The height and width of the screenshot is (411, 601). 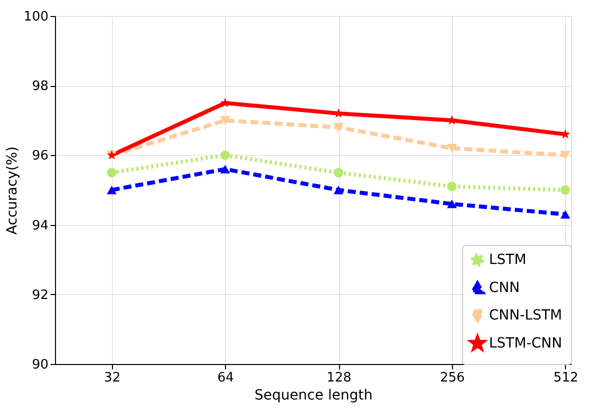 I want to click on x-tick-label: 64, so click(x=225, y=378).